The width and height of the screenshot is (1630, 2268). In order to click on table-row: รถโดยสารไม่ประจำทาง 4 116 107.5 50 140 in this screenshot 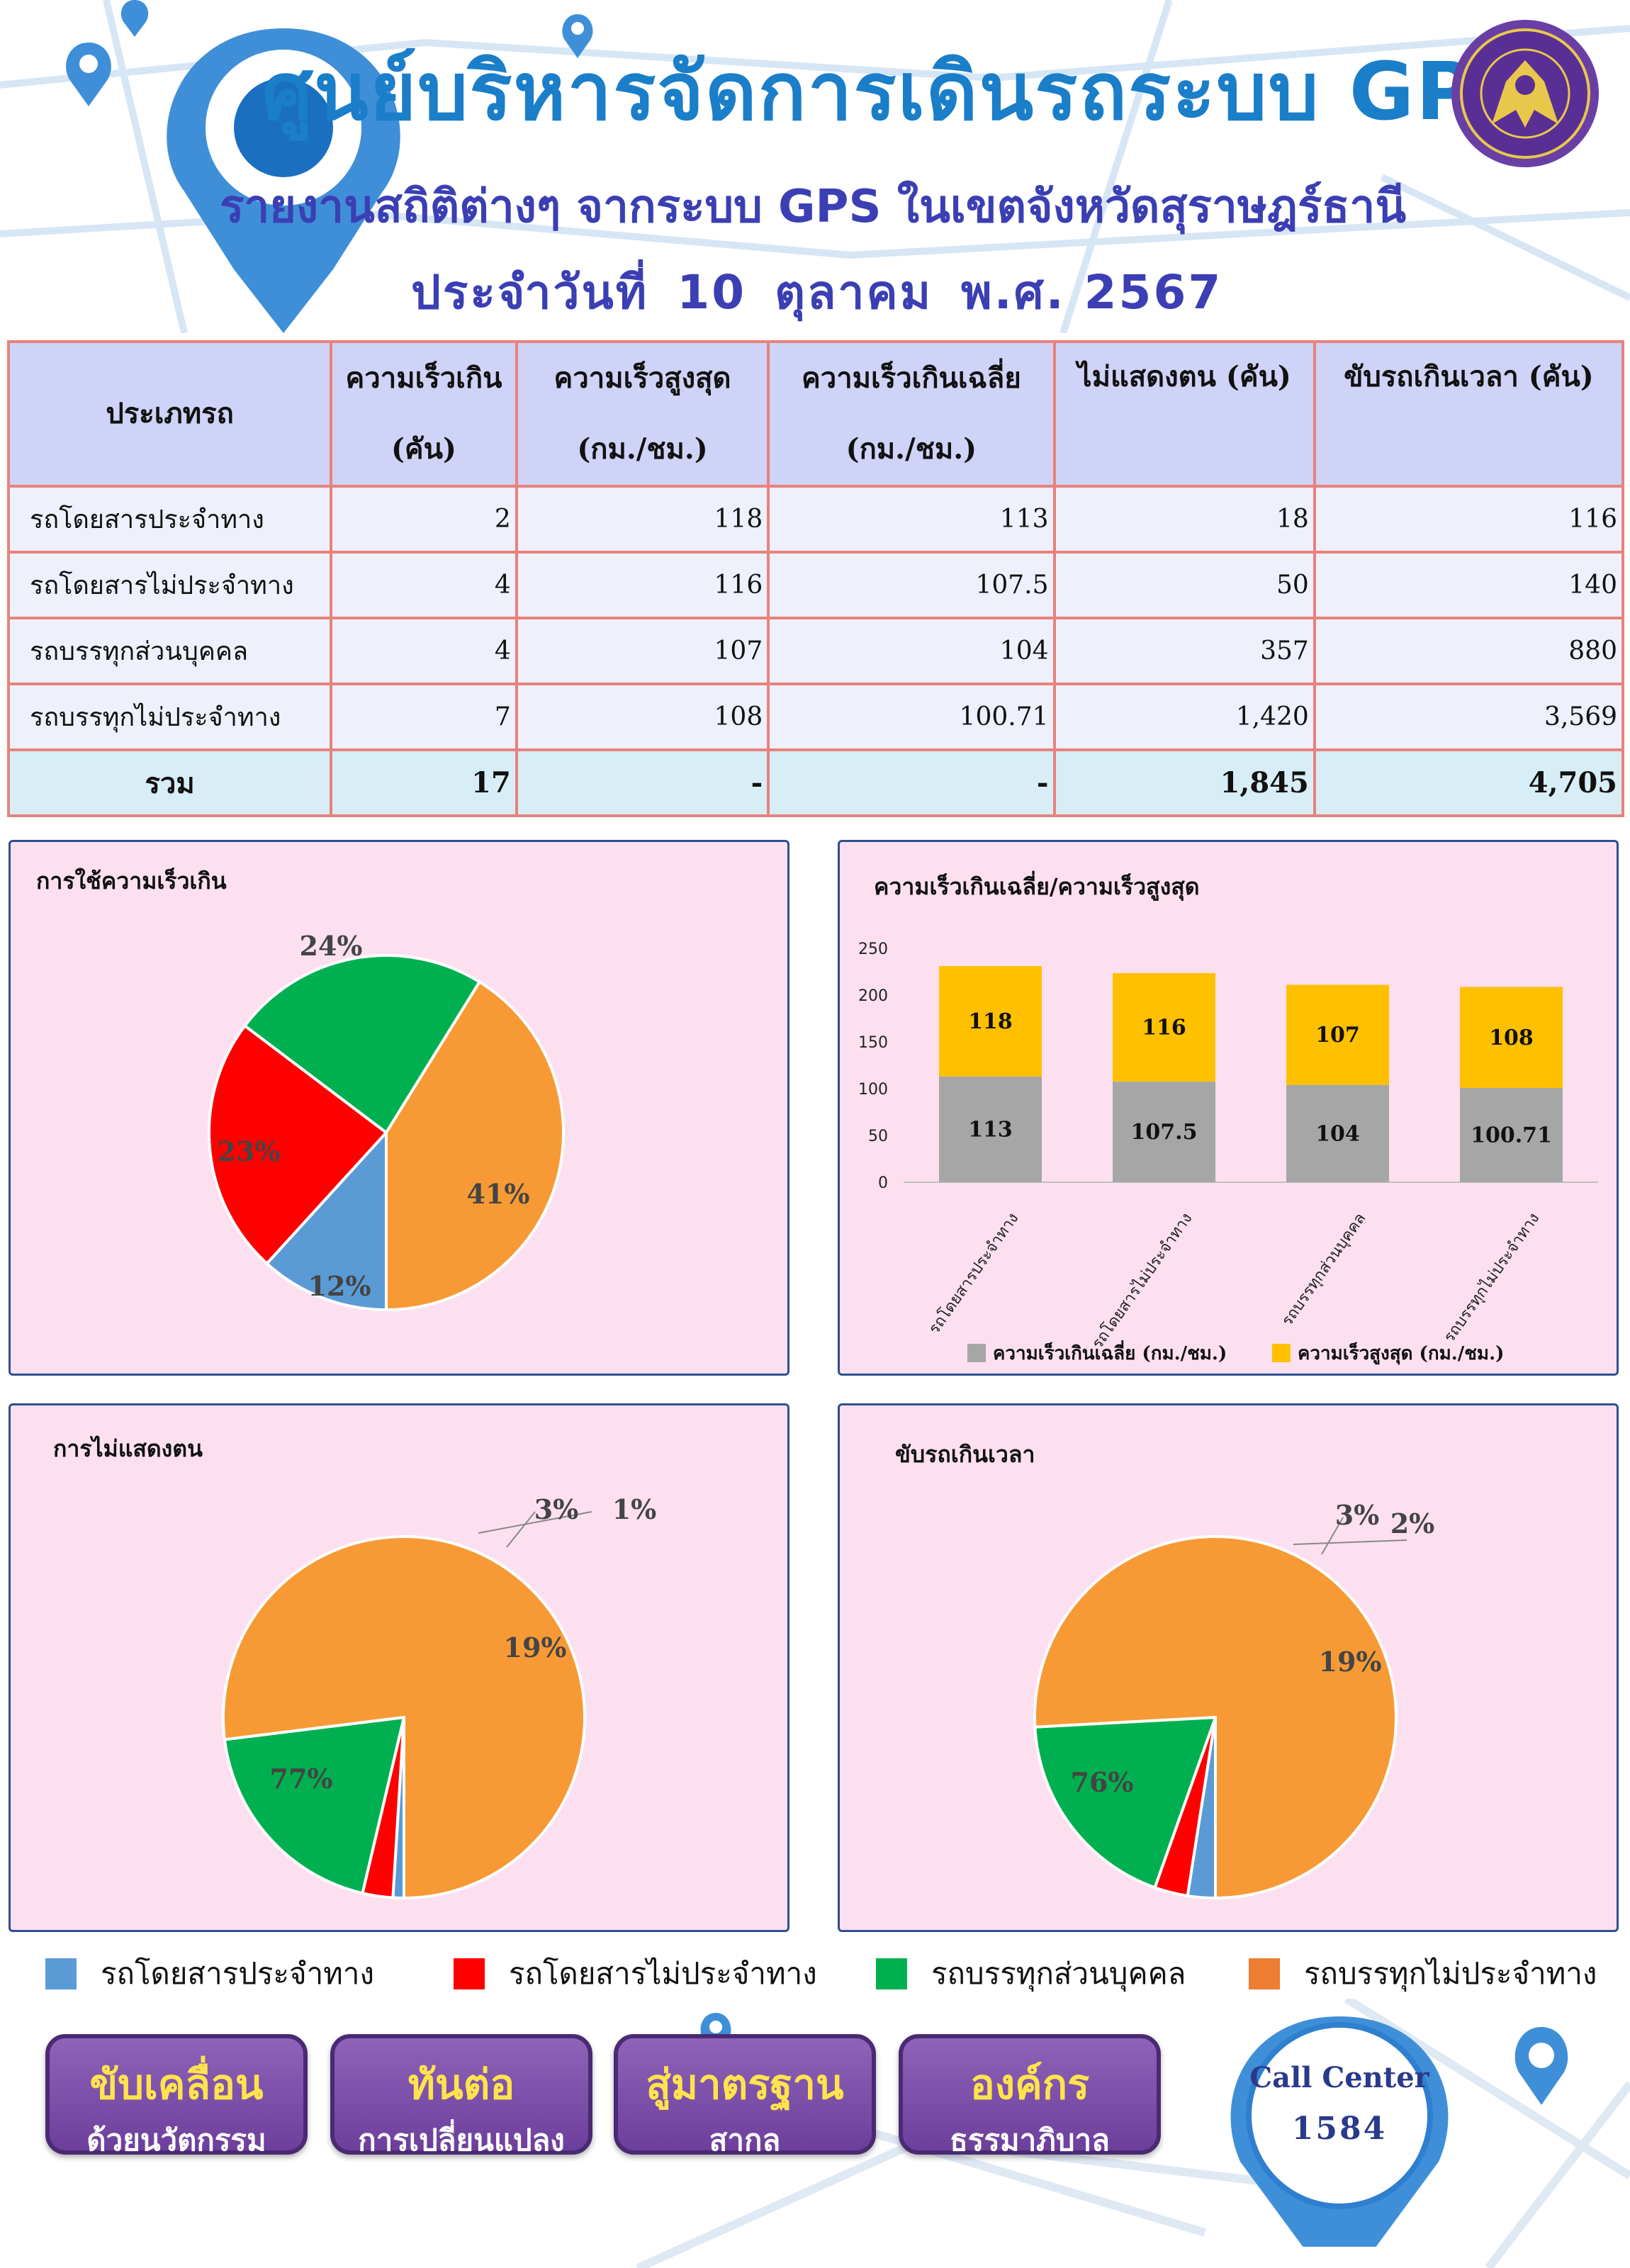, I will do `click(816, 585)`.